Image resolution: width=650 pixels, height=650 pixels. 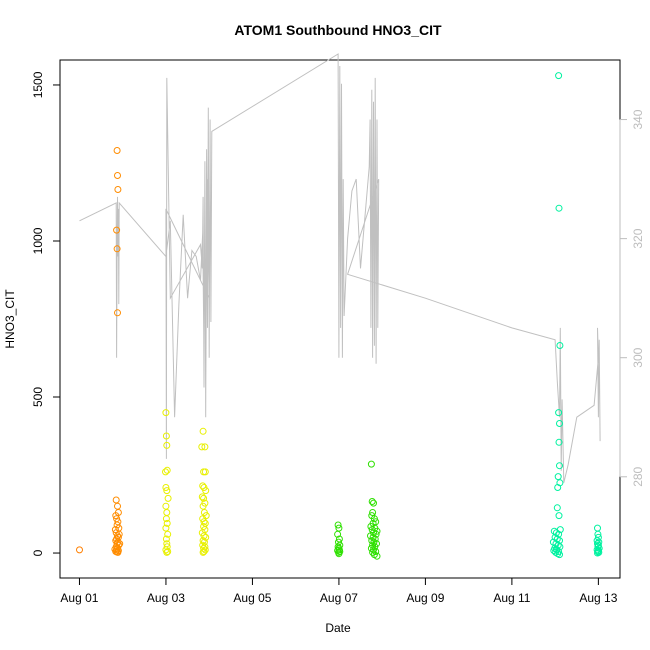 What do you see at coordinates (46, 313) in the screenshot?
I see `y-axis: 0 500 1000 1500` at bounding box center [46, 313].